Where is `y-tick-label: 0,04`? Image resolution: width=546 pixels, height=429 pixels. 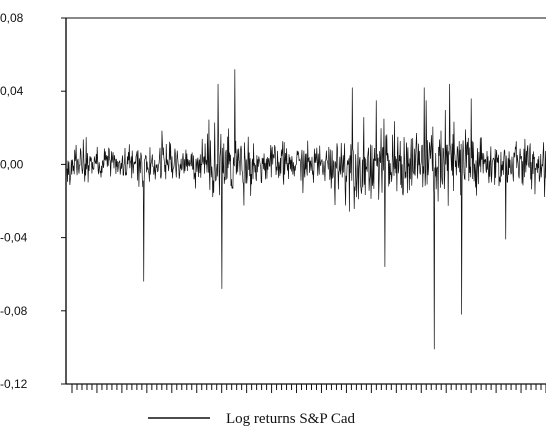 y-tick-label: 0,04 is located at coordinates (12, 91).